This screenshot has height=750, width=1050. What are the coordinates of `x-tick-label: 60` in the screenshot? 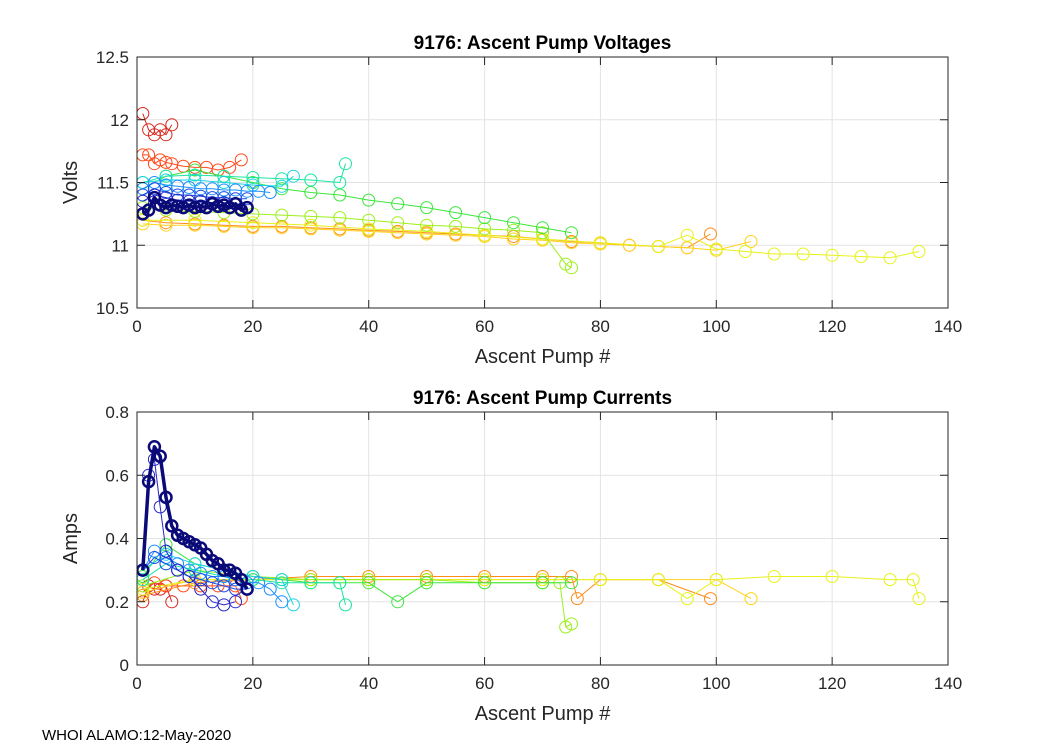 It's located at (484, 326).